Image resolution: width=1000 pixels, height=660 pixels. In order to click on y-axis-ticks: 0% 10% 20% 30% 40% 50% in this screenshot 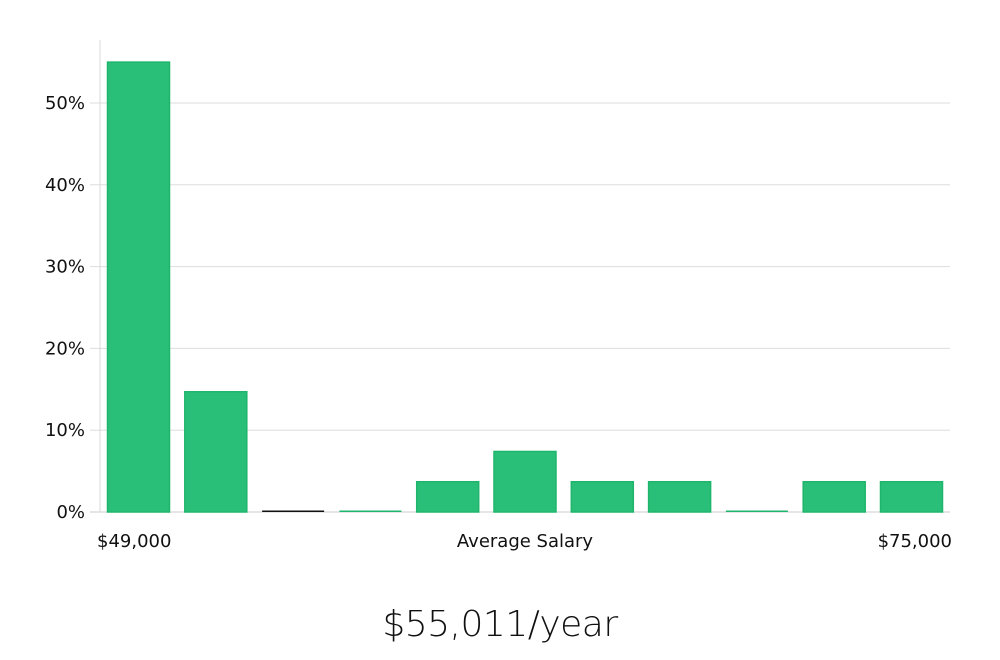, I will do `click(65, 308)`.